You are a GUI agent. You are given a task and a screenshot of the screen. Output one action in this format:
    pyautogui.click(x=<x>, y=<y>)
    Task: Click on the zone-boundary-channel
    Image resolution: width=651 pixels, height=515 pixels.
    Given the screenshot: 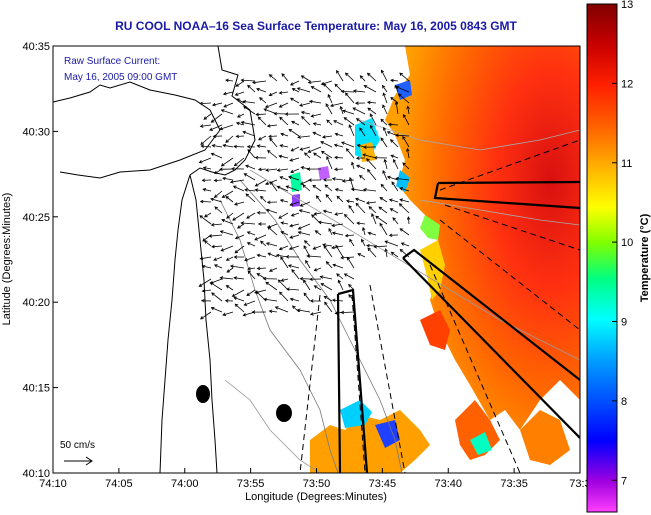 What is the action you would take?
    pyautogui.click(x=352, y=380)
    